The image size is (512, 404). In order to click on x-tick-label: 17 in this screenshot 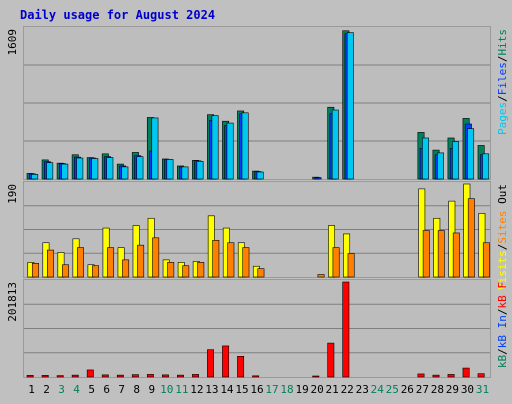, I will do `click(271, 389)`.